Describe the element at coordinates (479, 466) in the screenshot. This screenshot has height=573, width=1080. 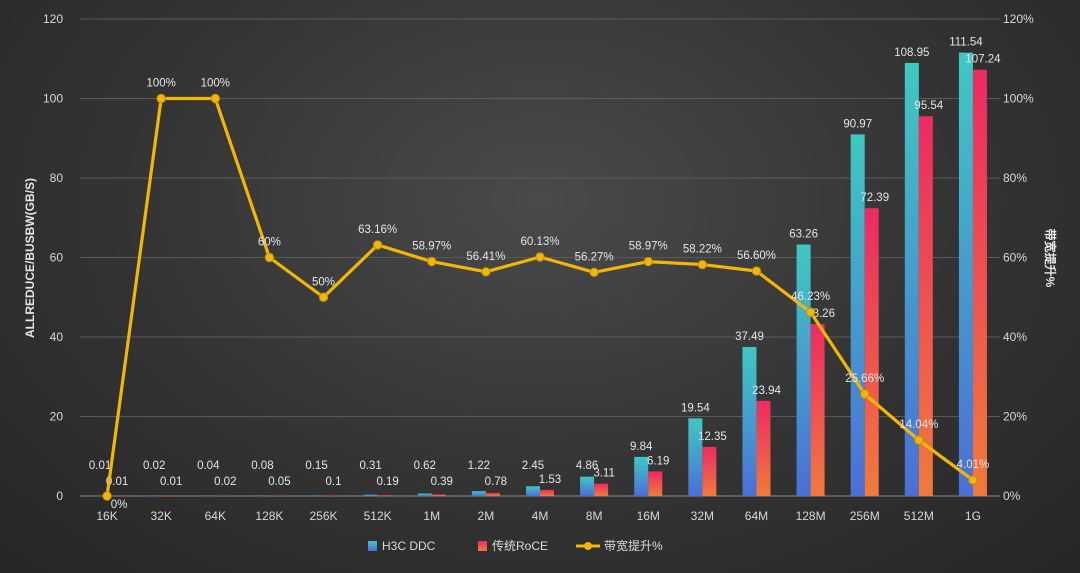
I see `bar-label-h3c-ddc: 1.22` at that location.